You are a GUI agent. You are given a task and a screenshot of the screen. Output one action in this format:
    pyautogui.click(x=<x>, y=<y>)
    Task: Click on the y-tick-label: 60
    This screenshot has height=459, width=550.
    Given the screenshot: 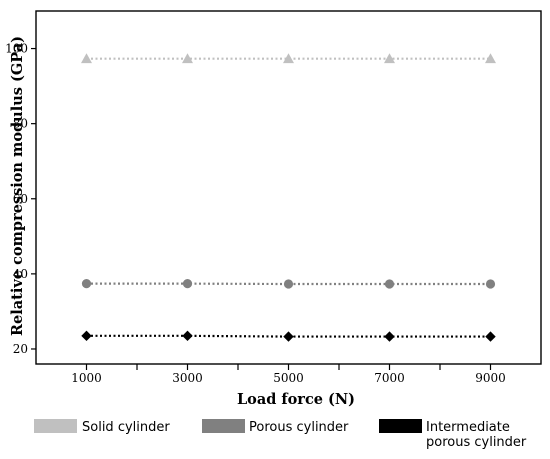 What is the action you would take?
    pyautogui.click(x=20, y=199)
    